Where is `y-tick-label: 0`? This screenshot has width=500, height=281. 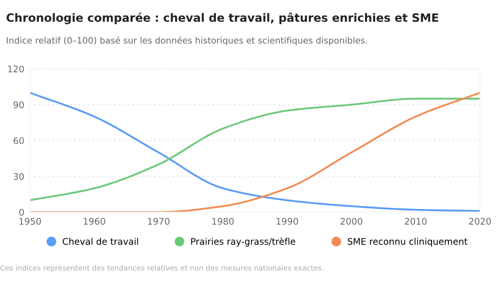
y-tick-label: 0 is located at coordinates (21, 212).